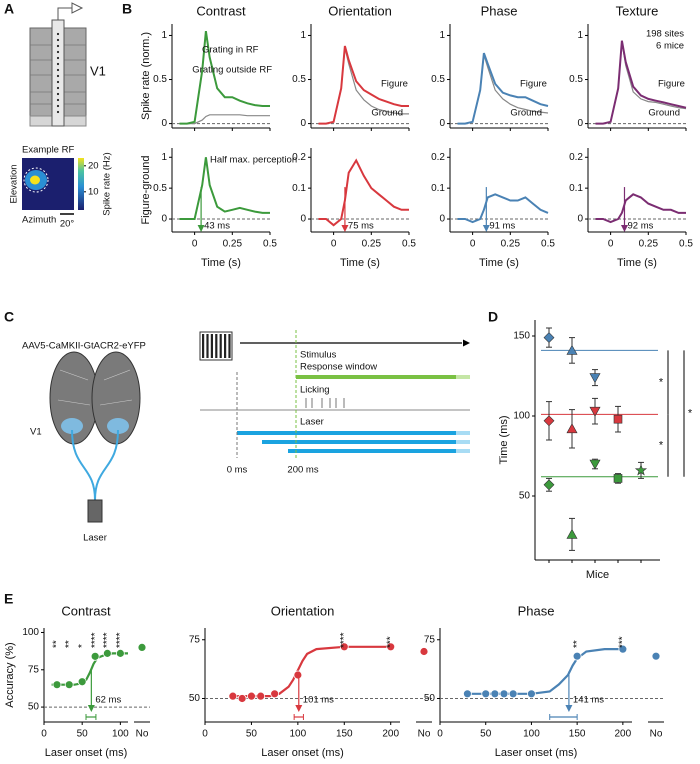 The height and width of the screenshot is (764, 700). I want to click on colorbar-label: Spike rate (Hz), so click(107, 183).